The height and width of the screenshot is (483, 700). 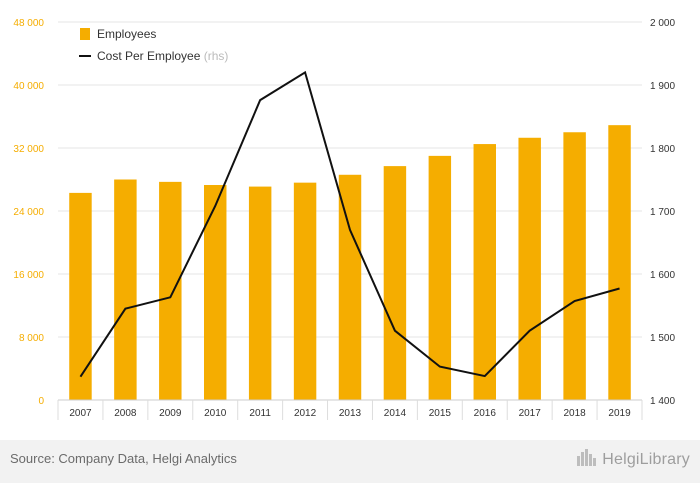 I want to click on legend-label-cost: Cost Per Employee (rhs), so click(x=162, y=56).